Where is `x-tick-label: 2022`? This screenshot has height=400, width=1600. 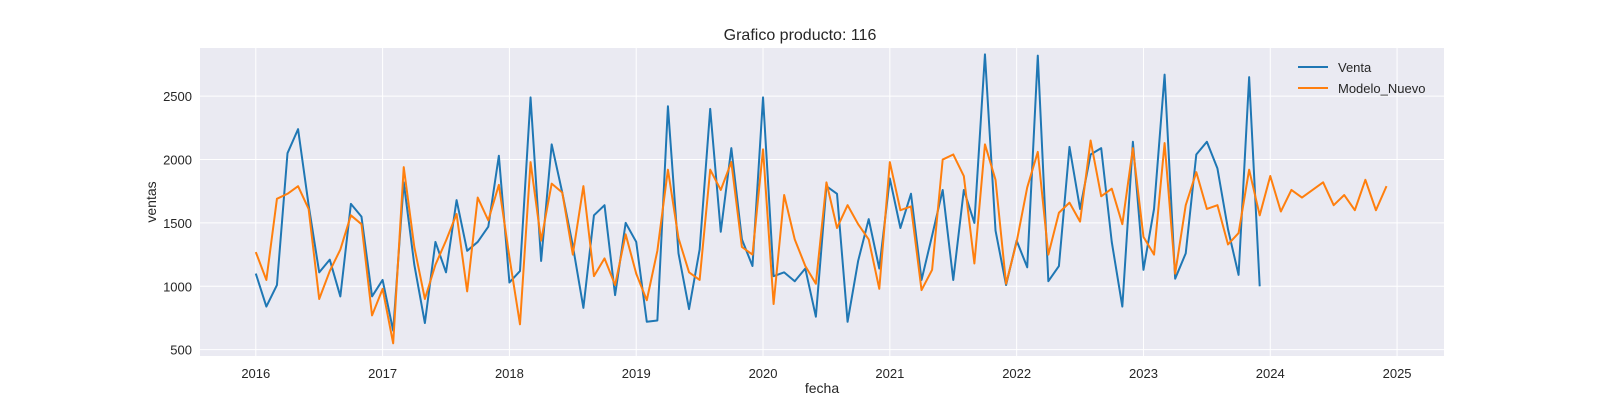
x-tick-label: 2022 is located at coordinates (1016, 373).